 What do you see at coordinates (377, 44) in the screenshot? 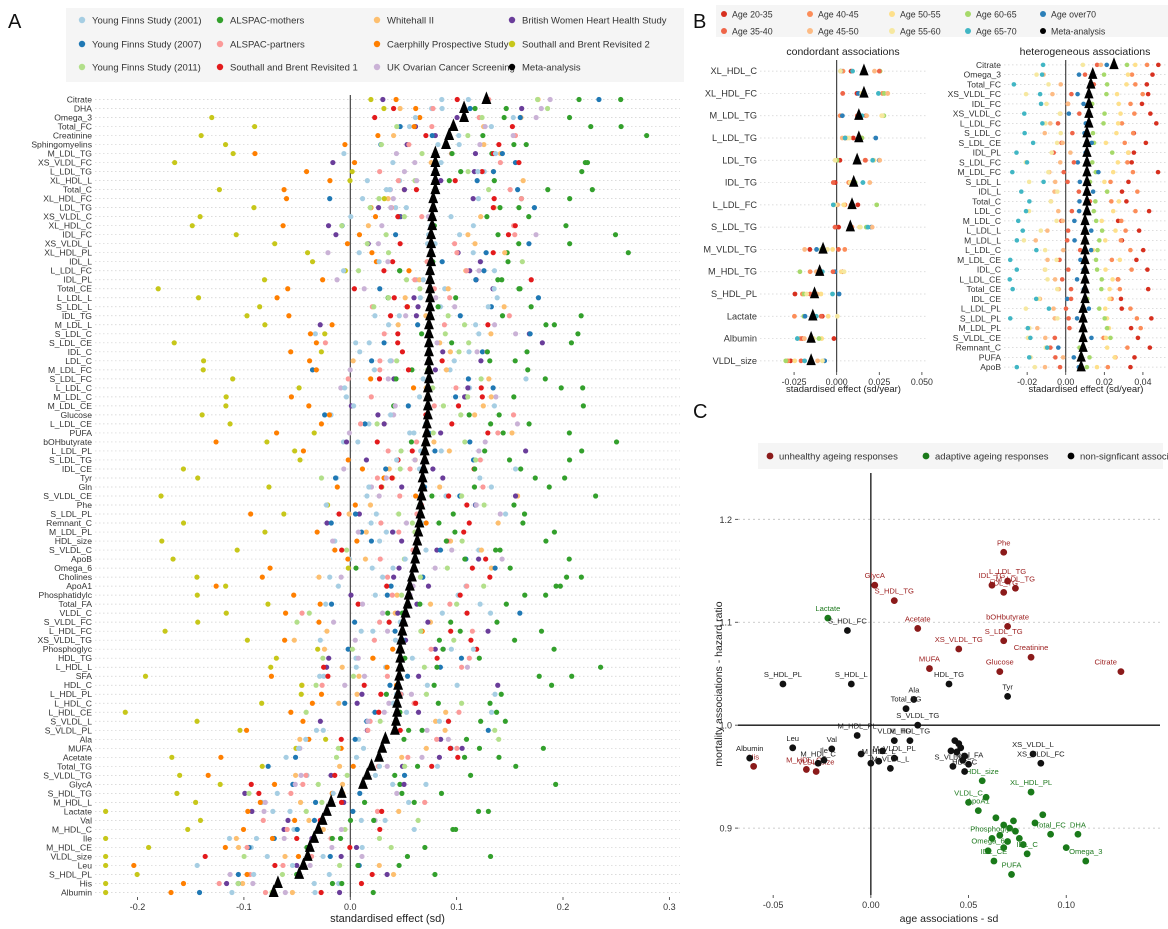
I see `legend-swatch` at bounding box center [377, 44].